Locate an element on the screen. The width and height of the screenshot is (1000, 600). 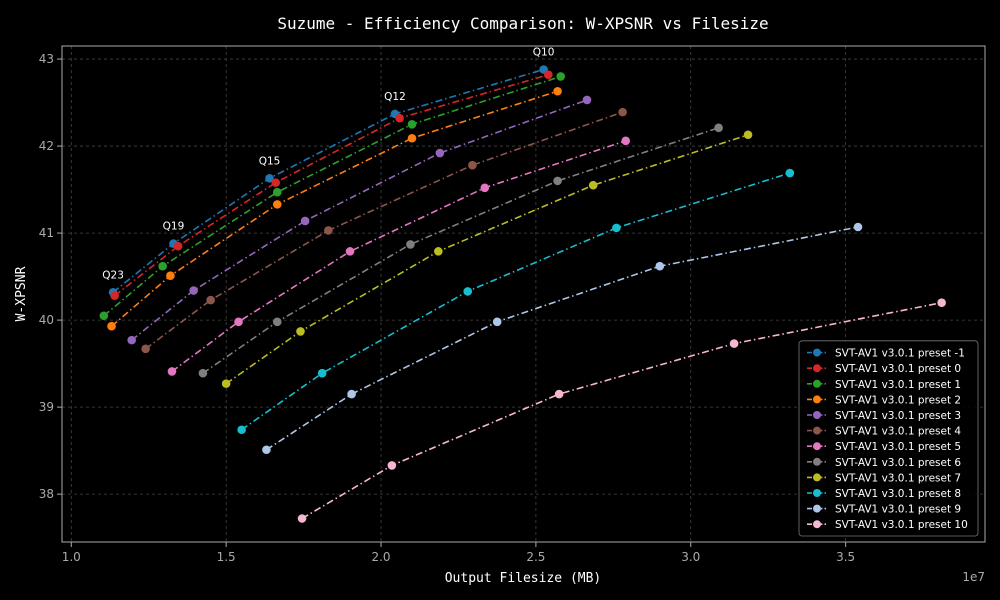
y-axis-label: W-XPSNR is located at coordinates (21, 293).